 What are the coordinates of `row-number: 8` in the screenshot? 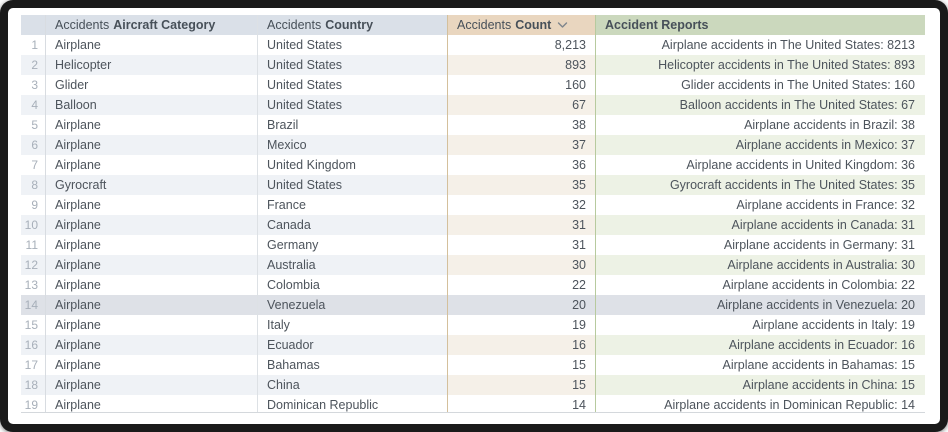 It's located at (33, 185).